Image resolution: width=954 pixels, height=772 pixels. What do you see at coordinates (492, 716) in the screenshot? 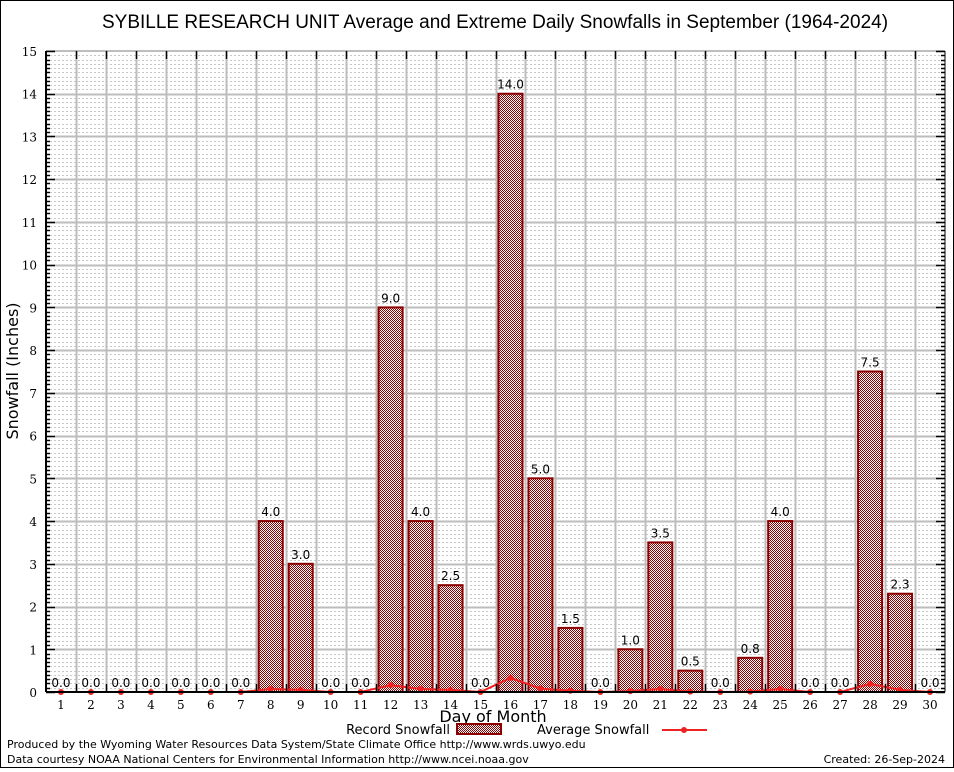
I see `x-axis-label: Day of Month` at bounding box center [492, 716].